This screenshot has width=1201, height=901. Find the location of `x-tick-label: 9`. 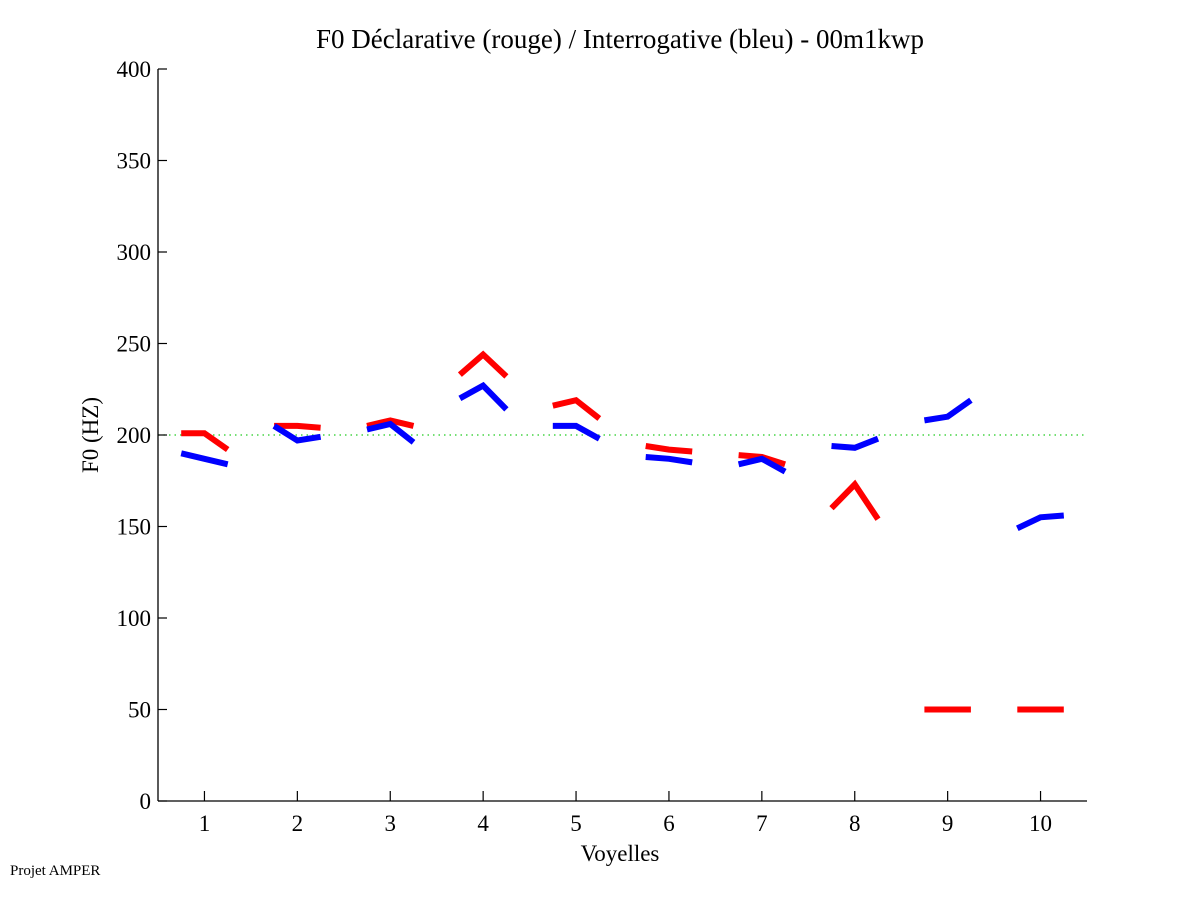

x-tick-label: 9 is located at coordinates (948, 823).